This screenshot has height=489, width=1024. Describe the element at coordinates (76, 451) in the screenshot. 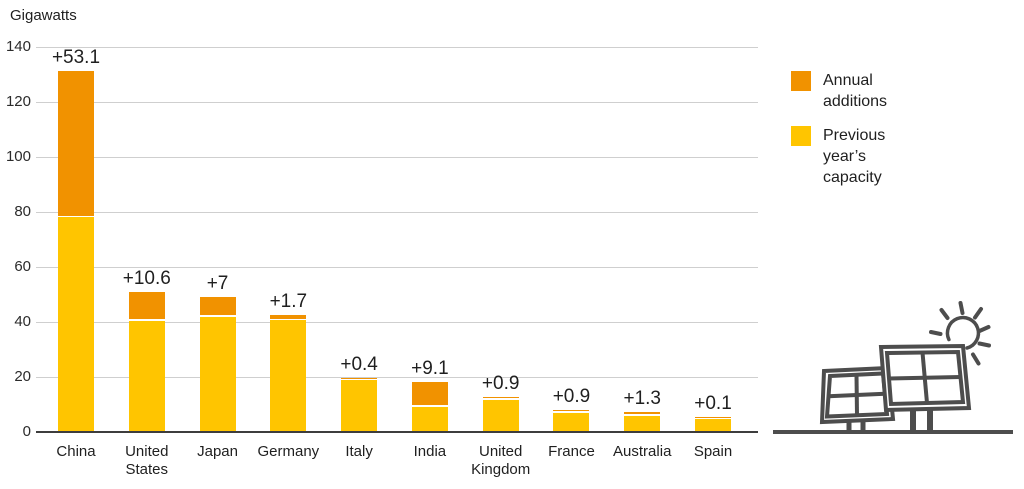

I see `category-label-china: China` at that location.